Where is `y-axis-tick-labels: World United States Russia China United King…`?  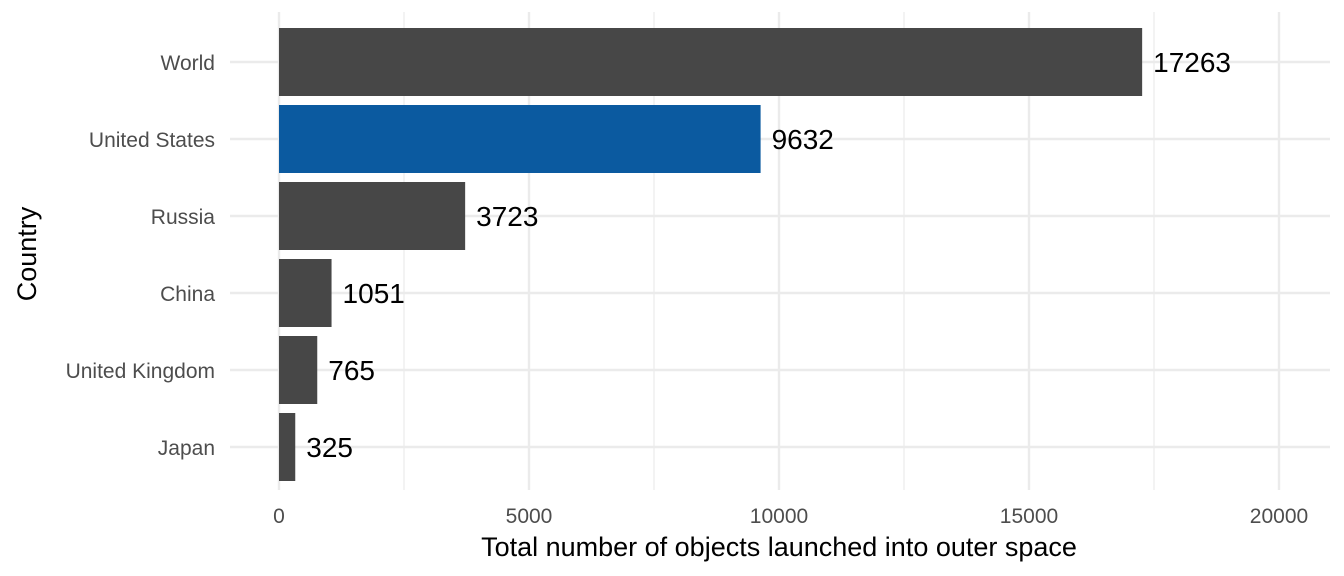 y-axis-tick-labels: World United States Russia China United King… is located at coordinates (141, 256).